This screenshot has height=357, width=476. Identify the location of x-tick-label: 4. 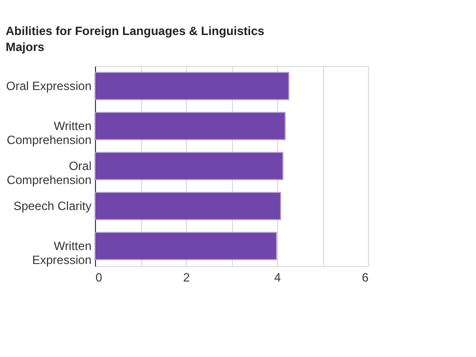
(278, 277).